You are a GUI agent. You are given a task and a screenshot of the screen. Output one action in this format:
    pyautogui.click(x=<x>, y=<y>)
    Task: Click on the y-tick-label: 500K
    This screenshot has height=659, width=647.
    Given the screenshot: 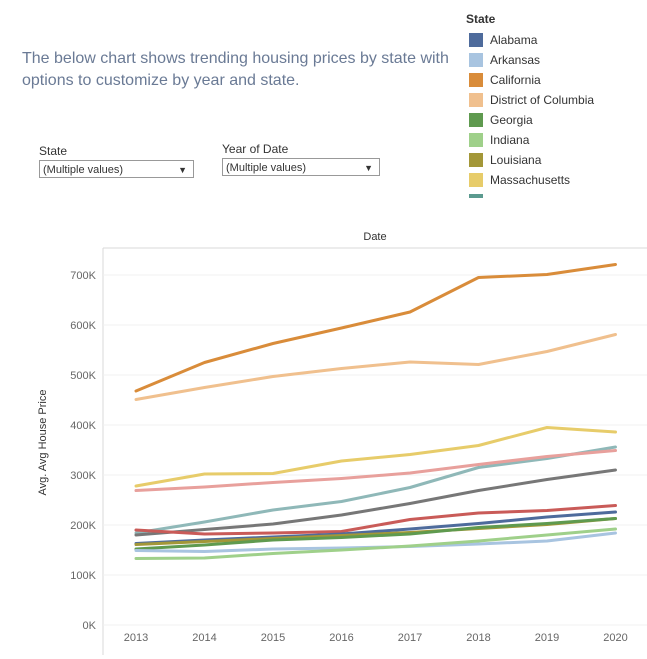 What is the action you would take?
    pyautogui.click(x=83, y=376)
    